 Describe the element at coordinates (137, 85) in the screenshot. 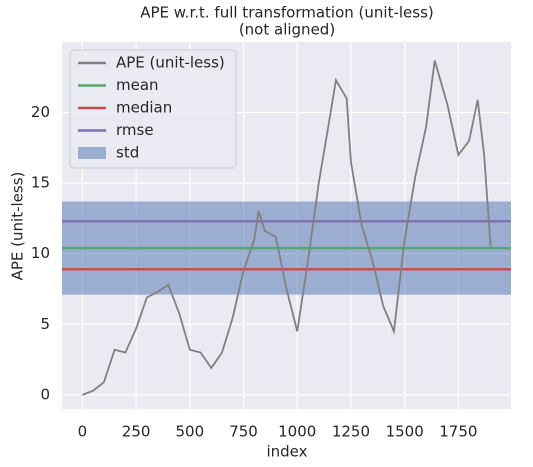

I see `legend-label: mean` at that location.